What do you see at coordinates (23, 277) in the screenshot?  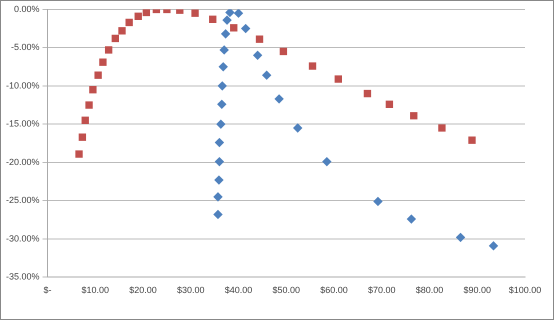 I see `y-tick-label: -35.00%` at bounding box center [23, 277].